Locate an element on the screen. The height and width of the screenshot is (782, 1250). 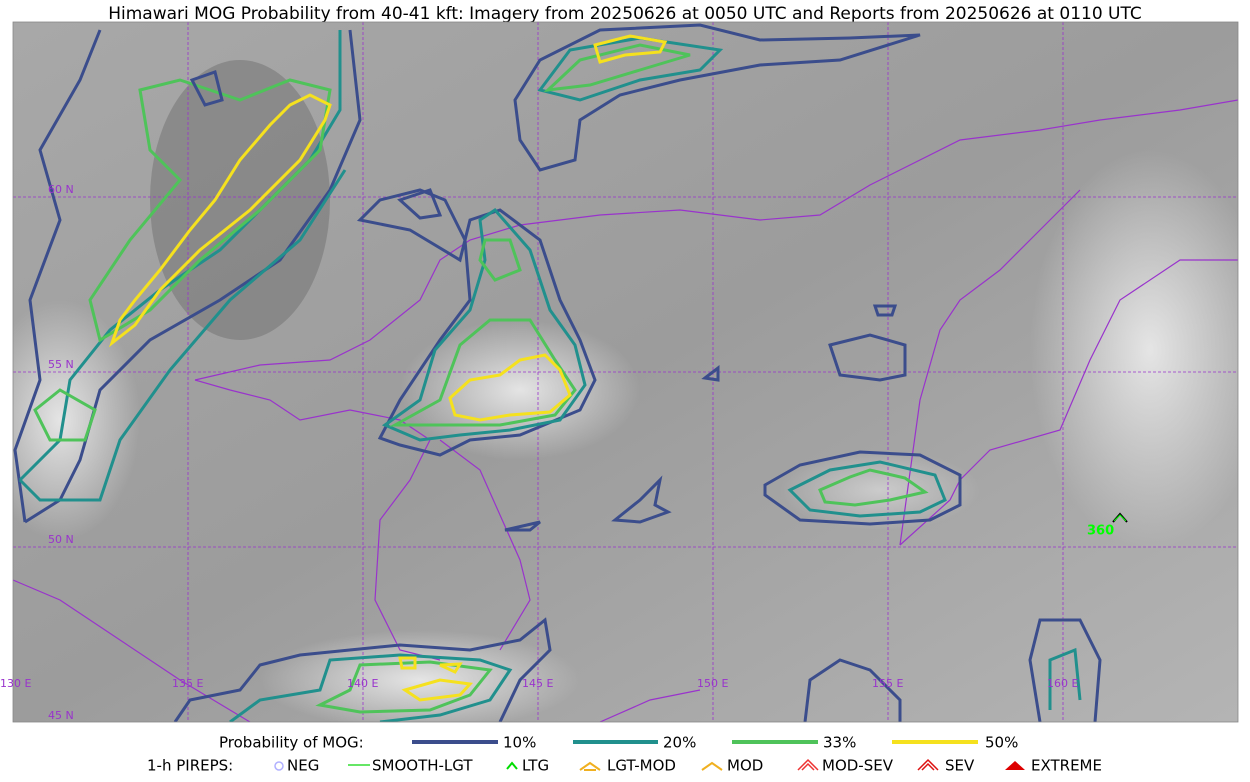
legend-title: 1-h PIREPS: is located at coordinates (190, 766).